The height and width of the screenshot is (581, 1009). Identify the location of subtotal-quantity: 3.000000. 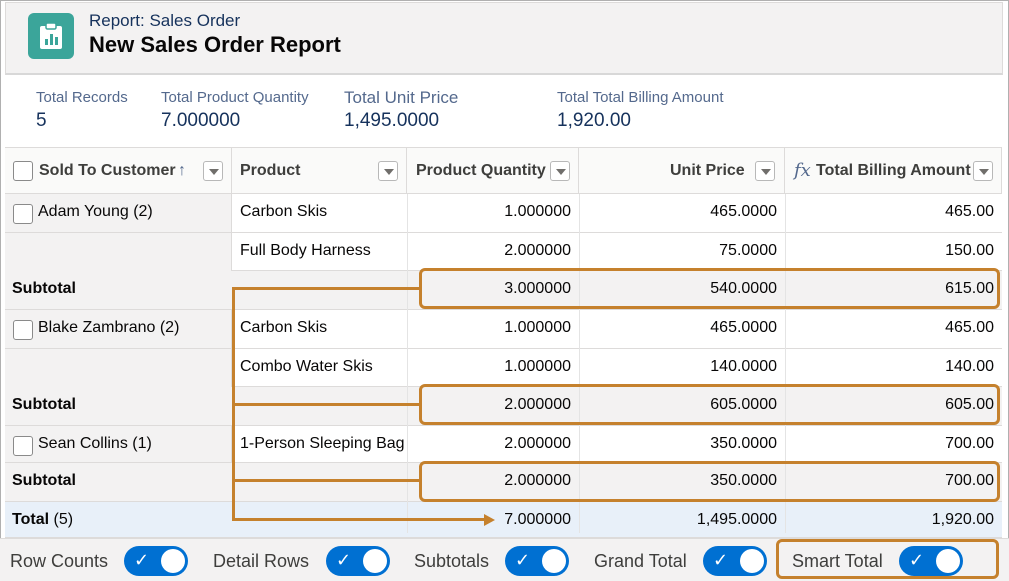
(537, 288).